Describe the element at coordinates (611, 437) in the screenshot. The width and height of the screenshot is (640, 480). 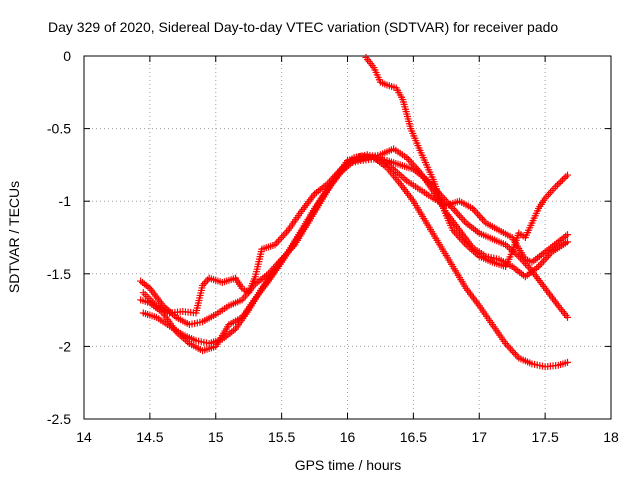
I see `x-tick-label: 18` at that location.